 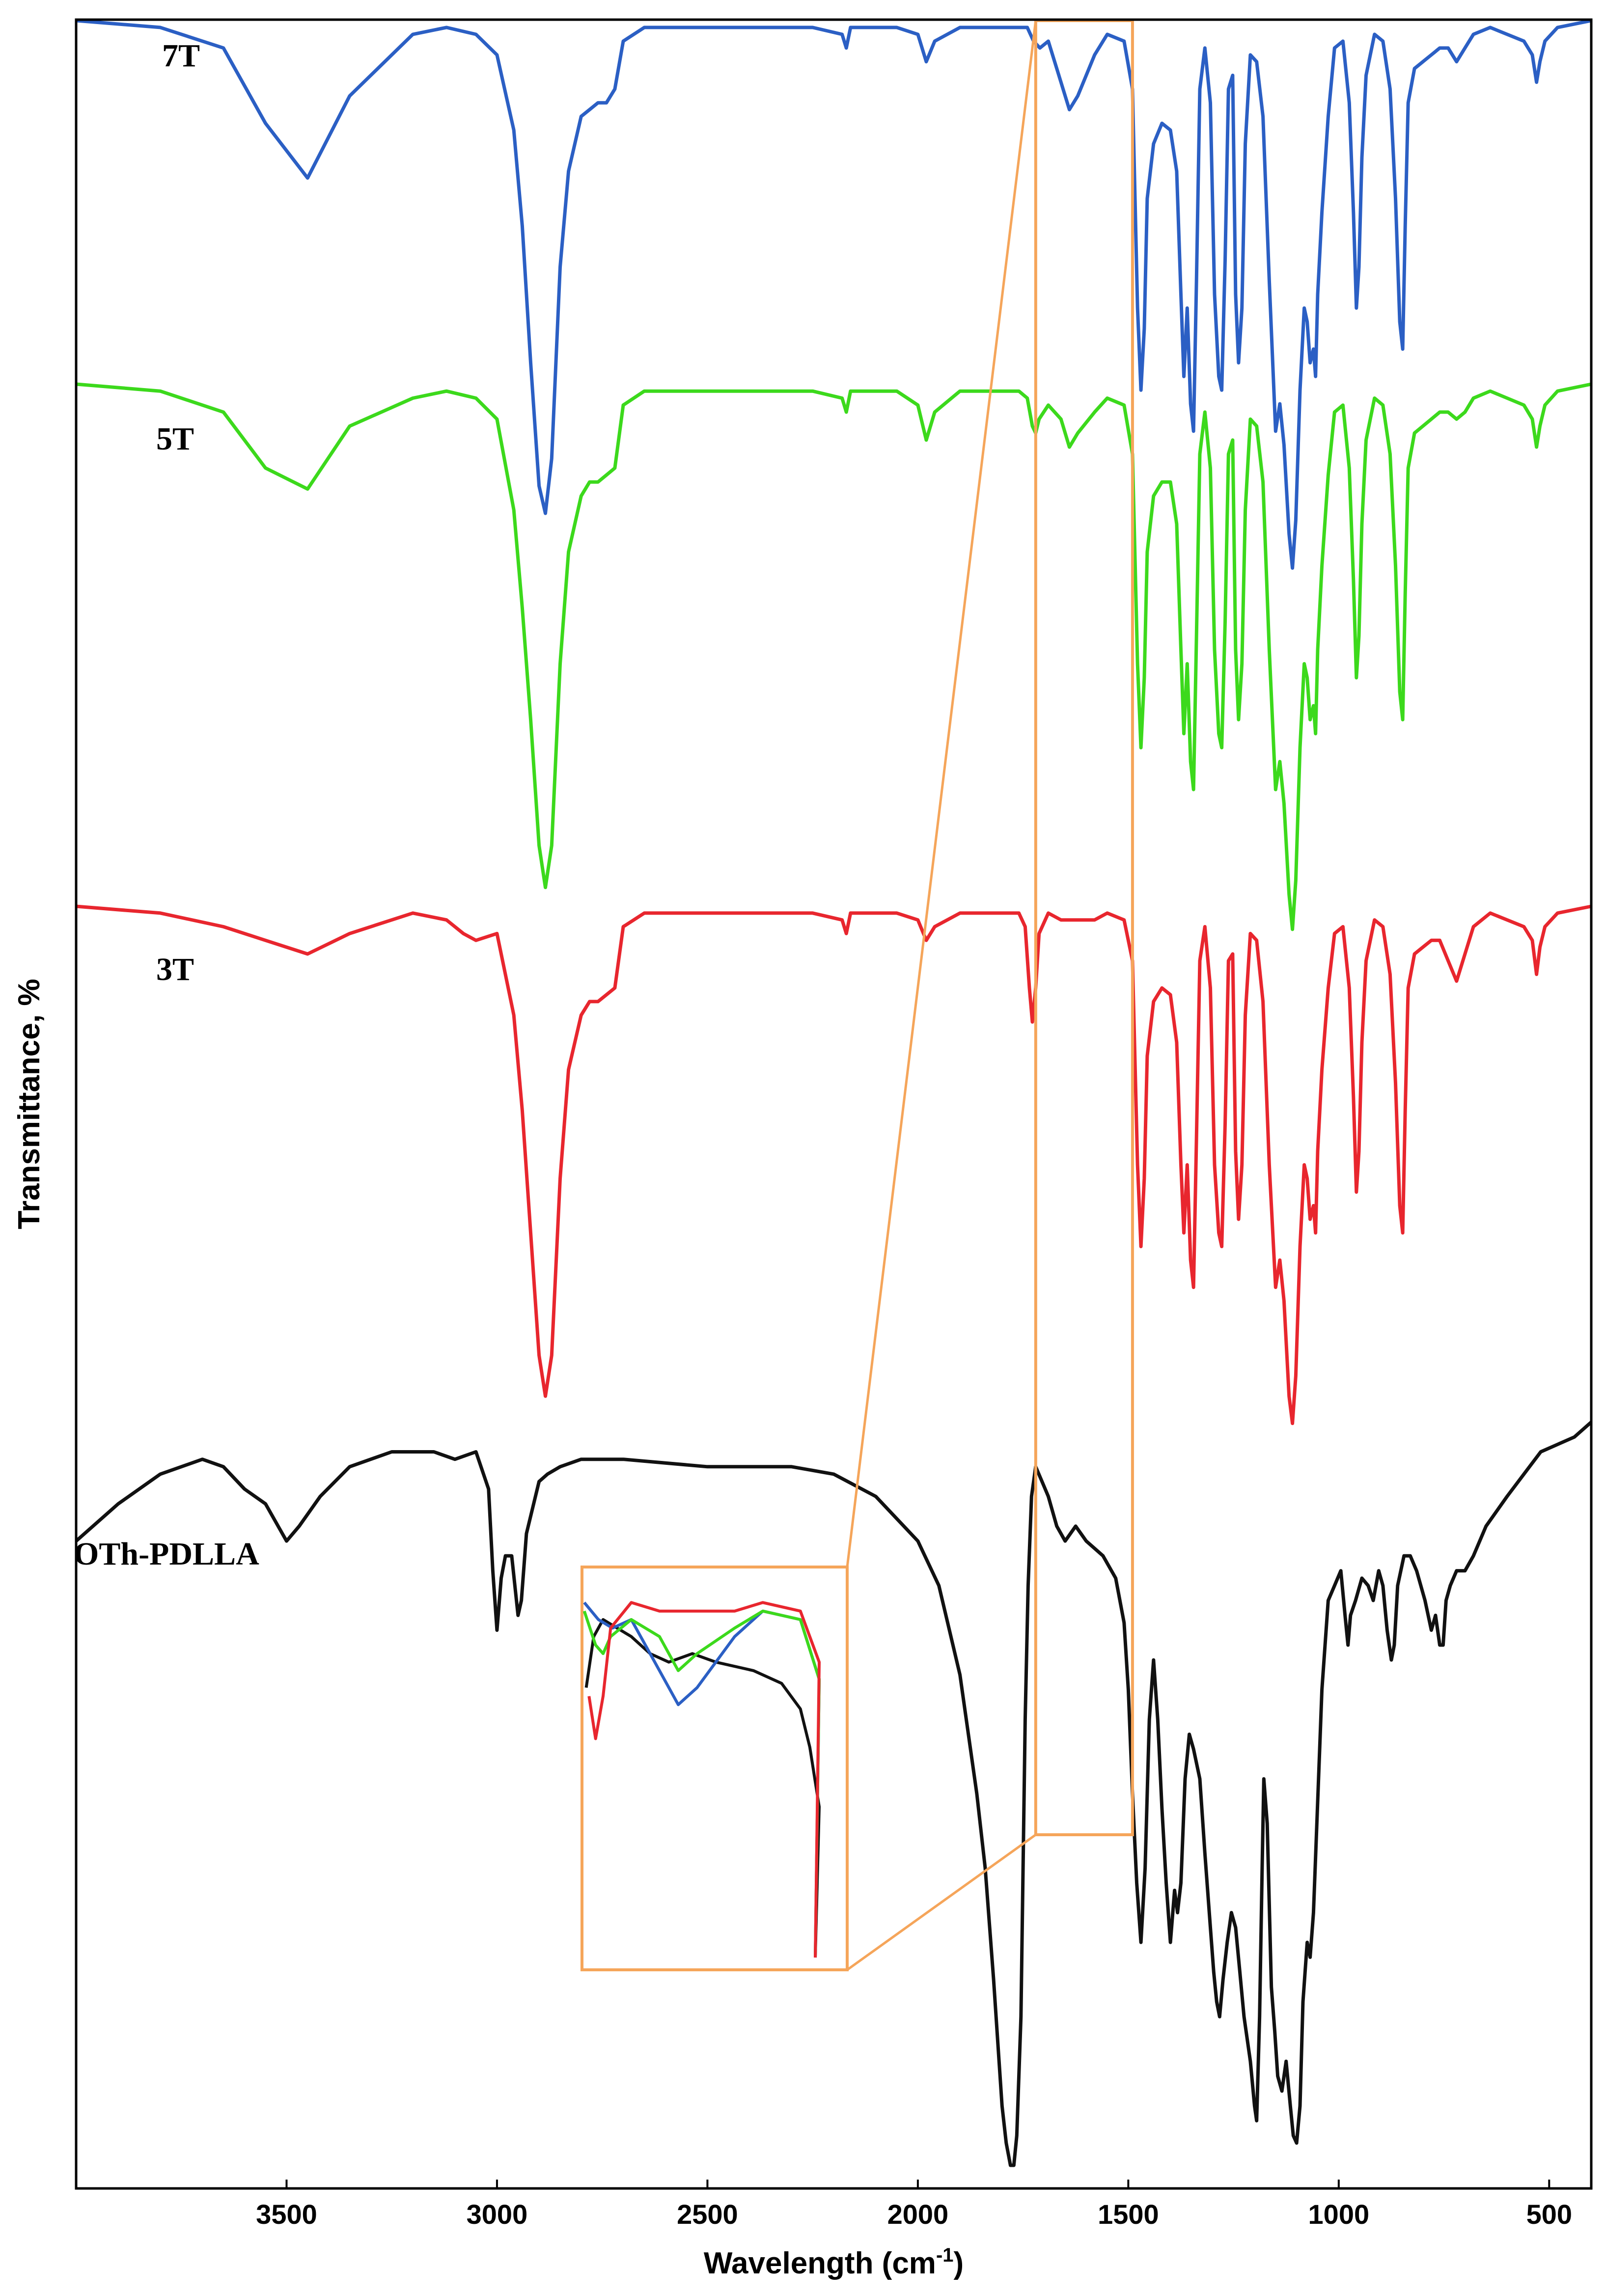 I want to click on series-labels: 7T 5T 3T OTh-PDLLA, so click(x=166, y=805).